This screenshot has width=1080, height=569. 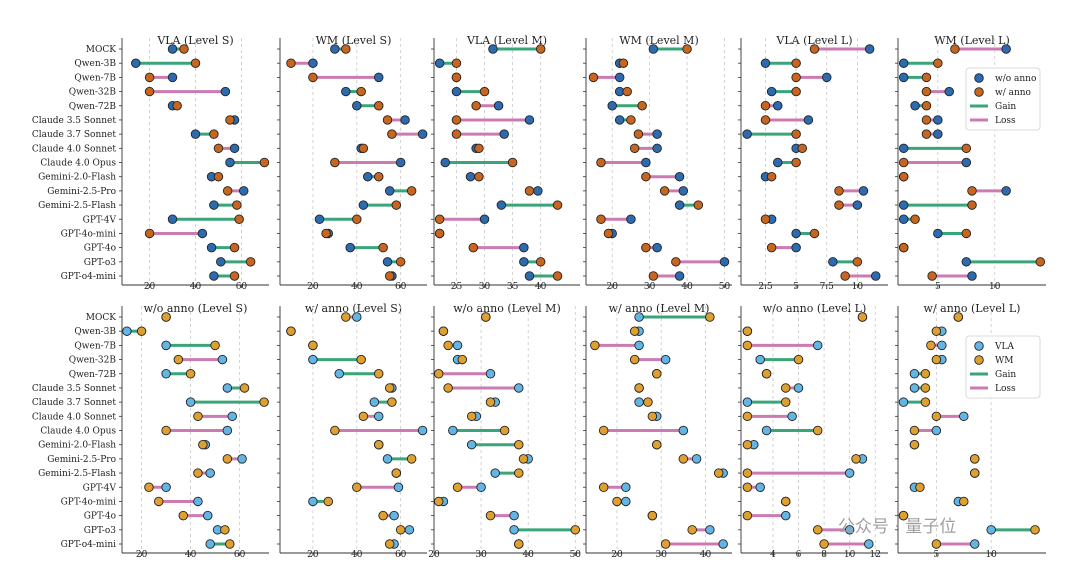 I want to click on legend: w/o anno w/ anno Gain Loss, so click(x=1003, y=99).